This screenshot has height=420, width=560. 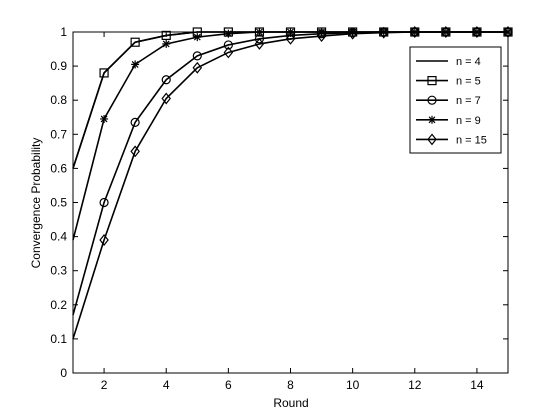 What do you see at coordinates (448, 82) in the screenshot?
I see `legend-entry: n = 5` at bounding box center [448, 82].